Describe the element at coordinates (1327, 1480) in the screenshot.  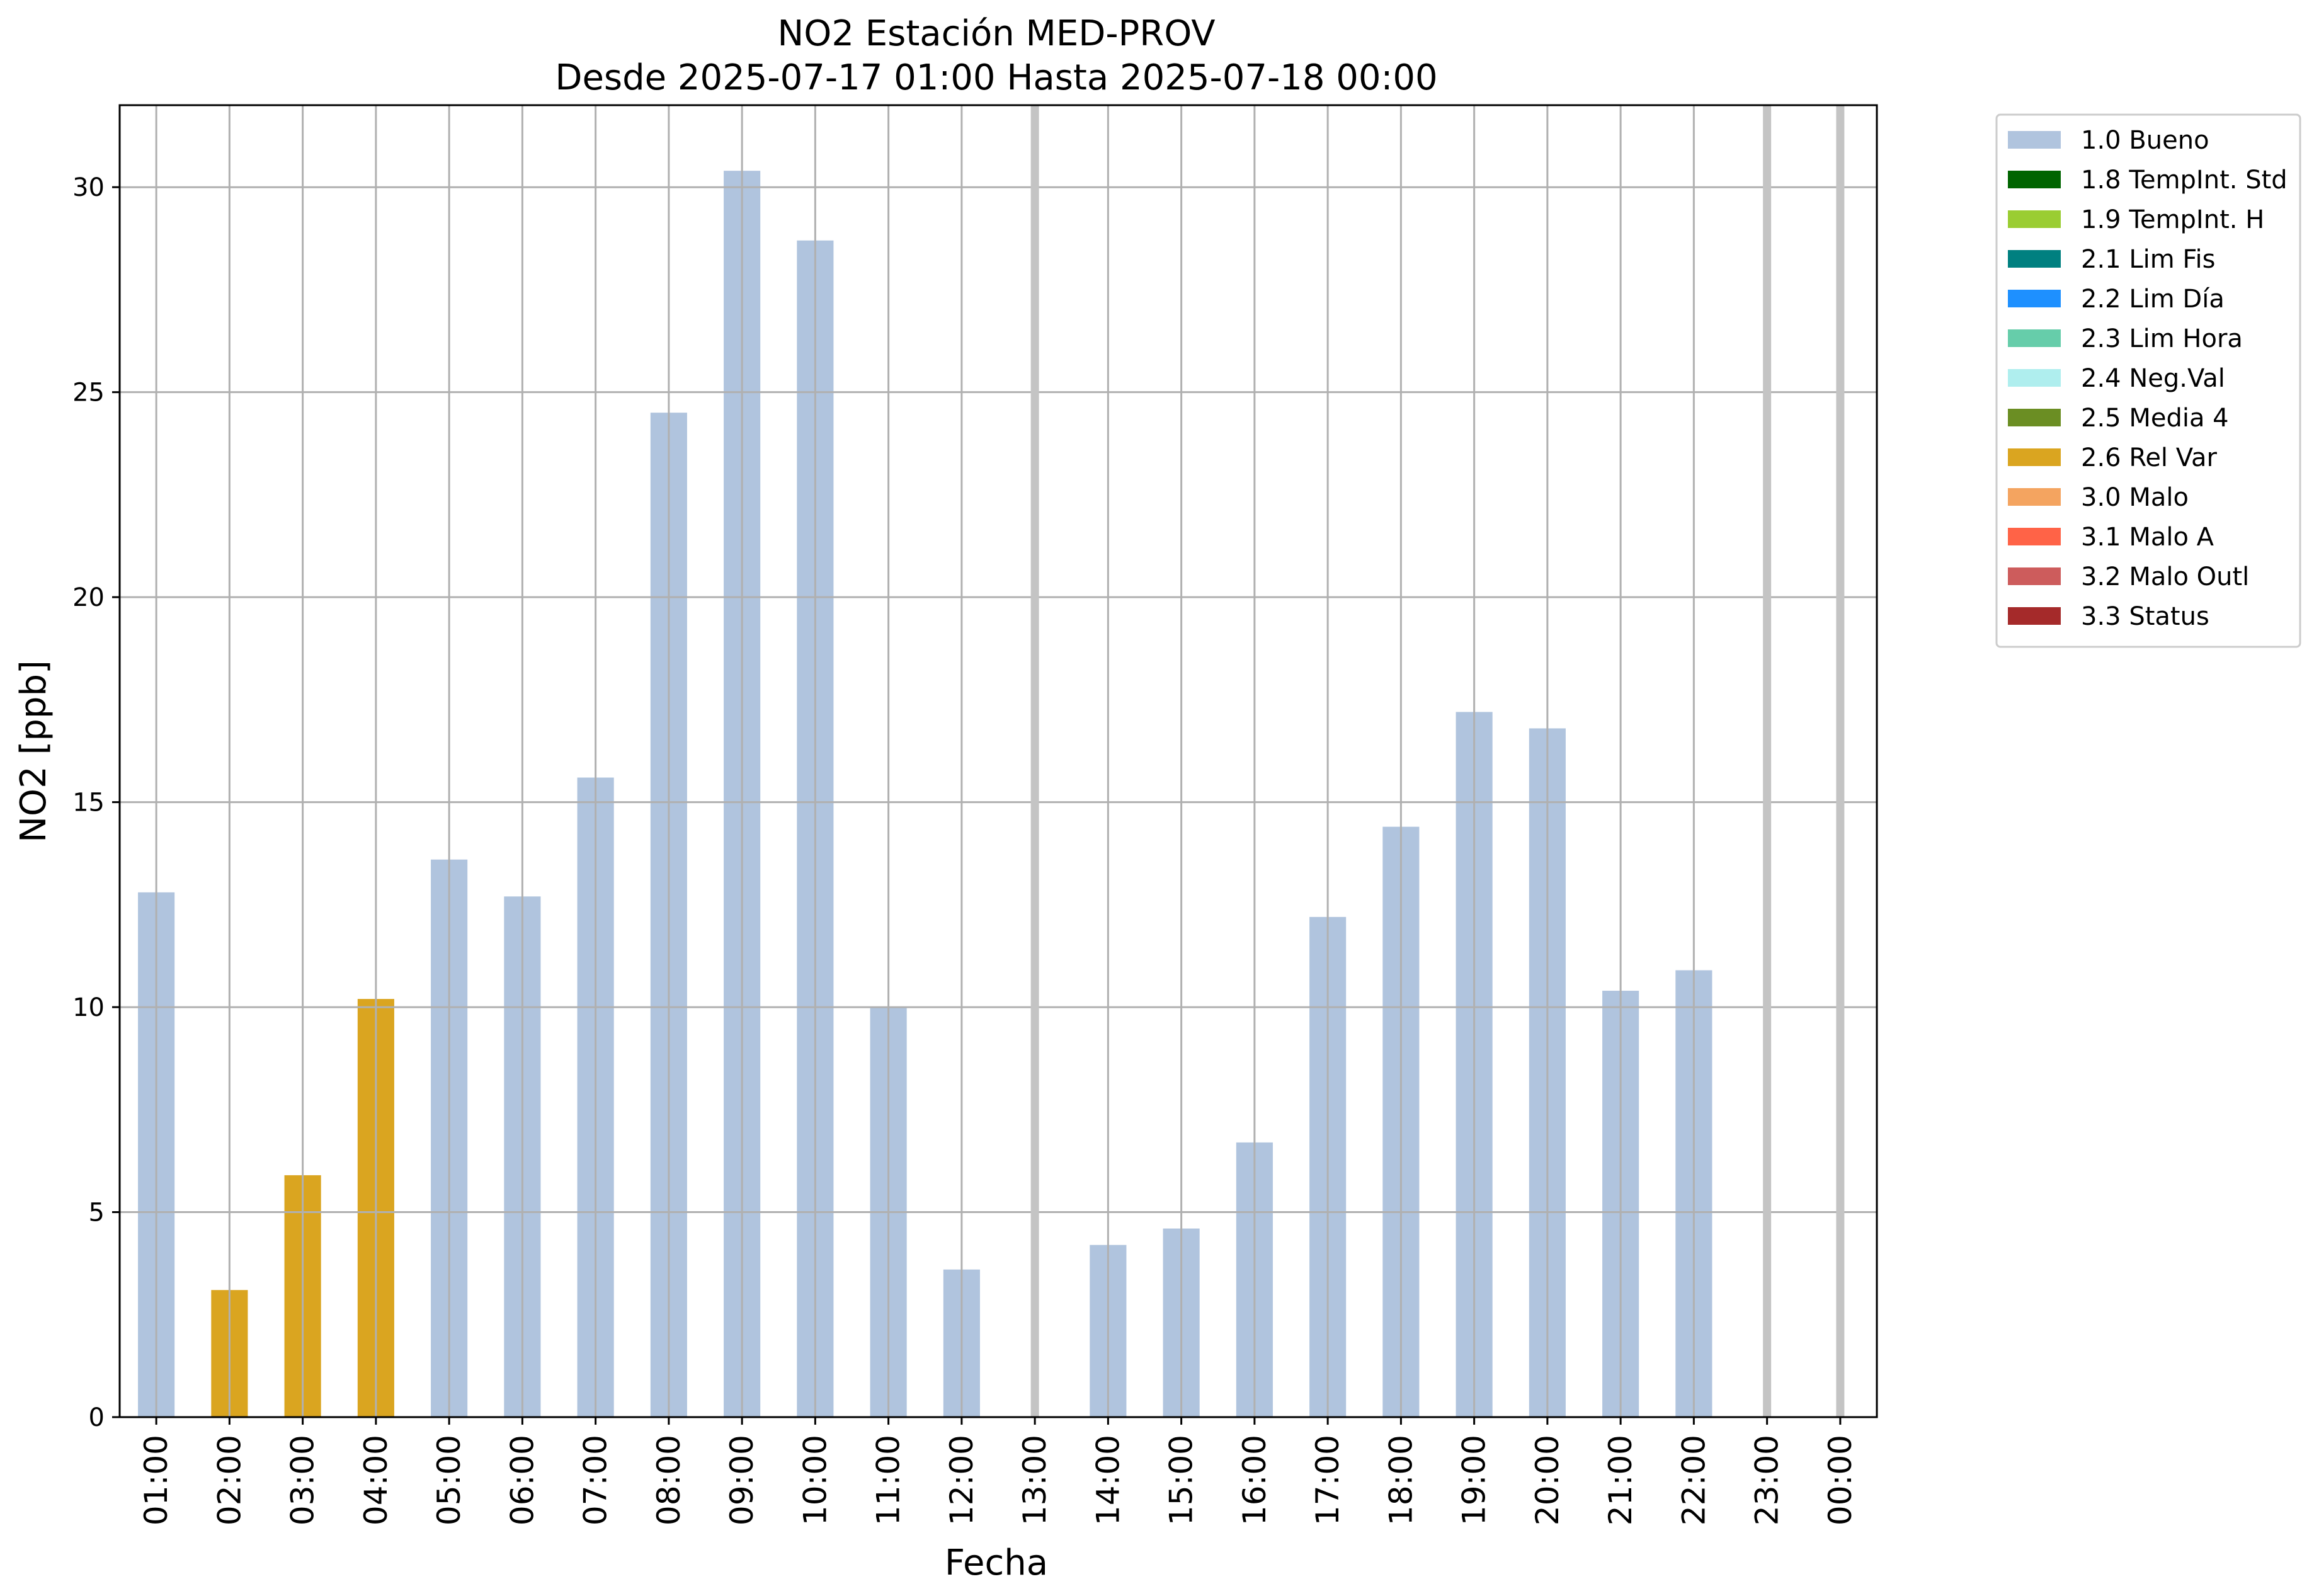
I see `x-tick-label: 17:00` at that location.